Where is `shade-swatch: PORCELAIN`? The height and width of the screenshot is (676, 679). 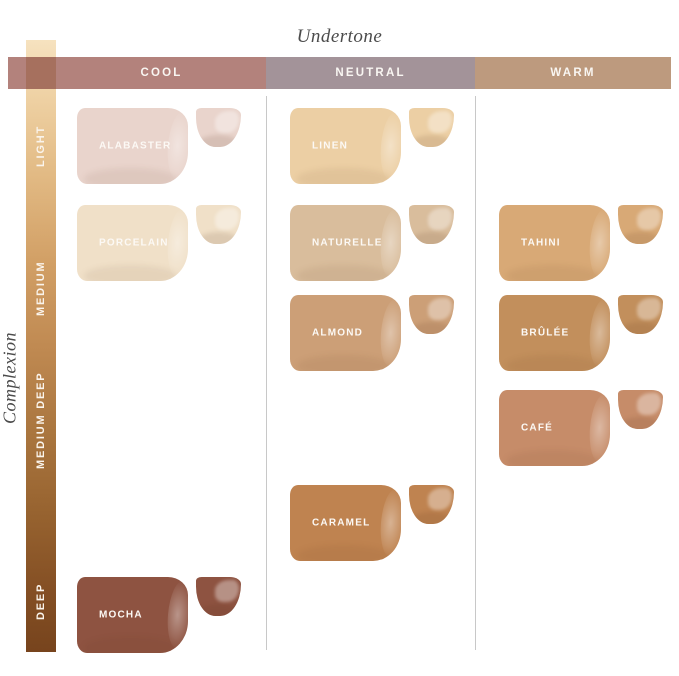 shade-swatch: PORCELAIN is located at coordinates (159, 243).